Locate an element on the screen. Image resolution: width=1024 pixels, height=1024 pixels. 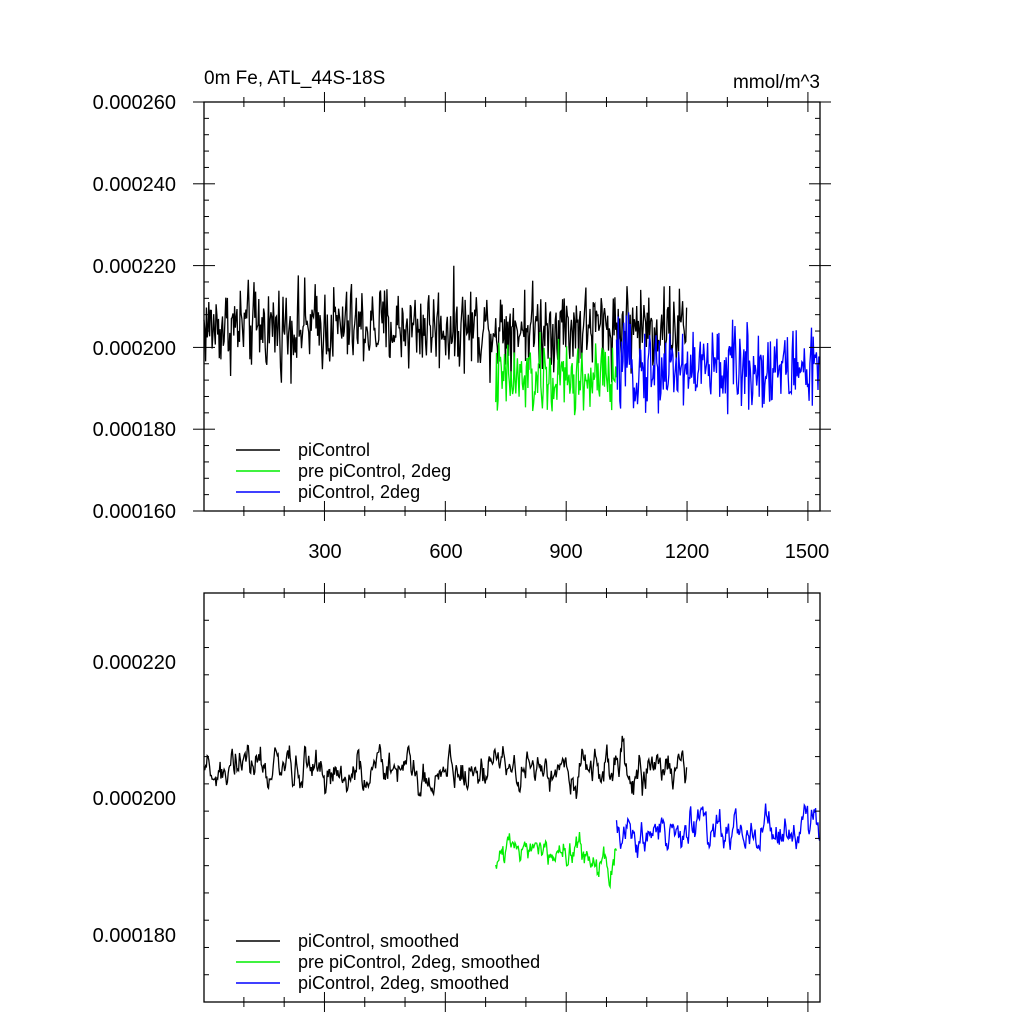
y-tick-label-top: 0.000160 is located at coordinates (134, 512).